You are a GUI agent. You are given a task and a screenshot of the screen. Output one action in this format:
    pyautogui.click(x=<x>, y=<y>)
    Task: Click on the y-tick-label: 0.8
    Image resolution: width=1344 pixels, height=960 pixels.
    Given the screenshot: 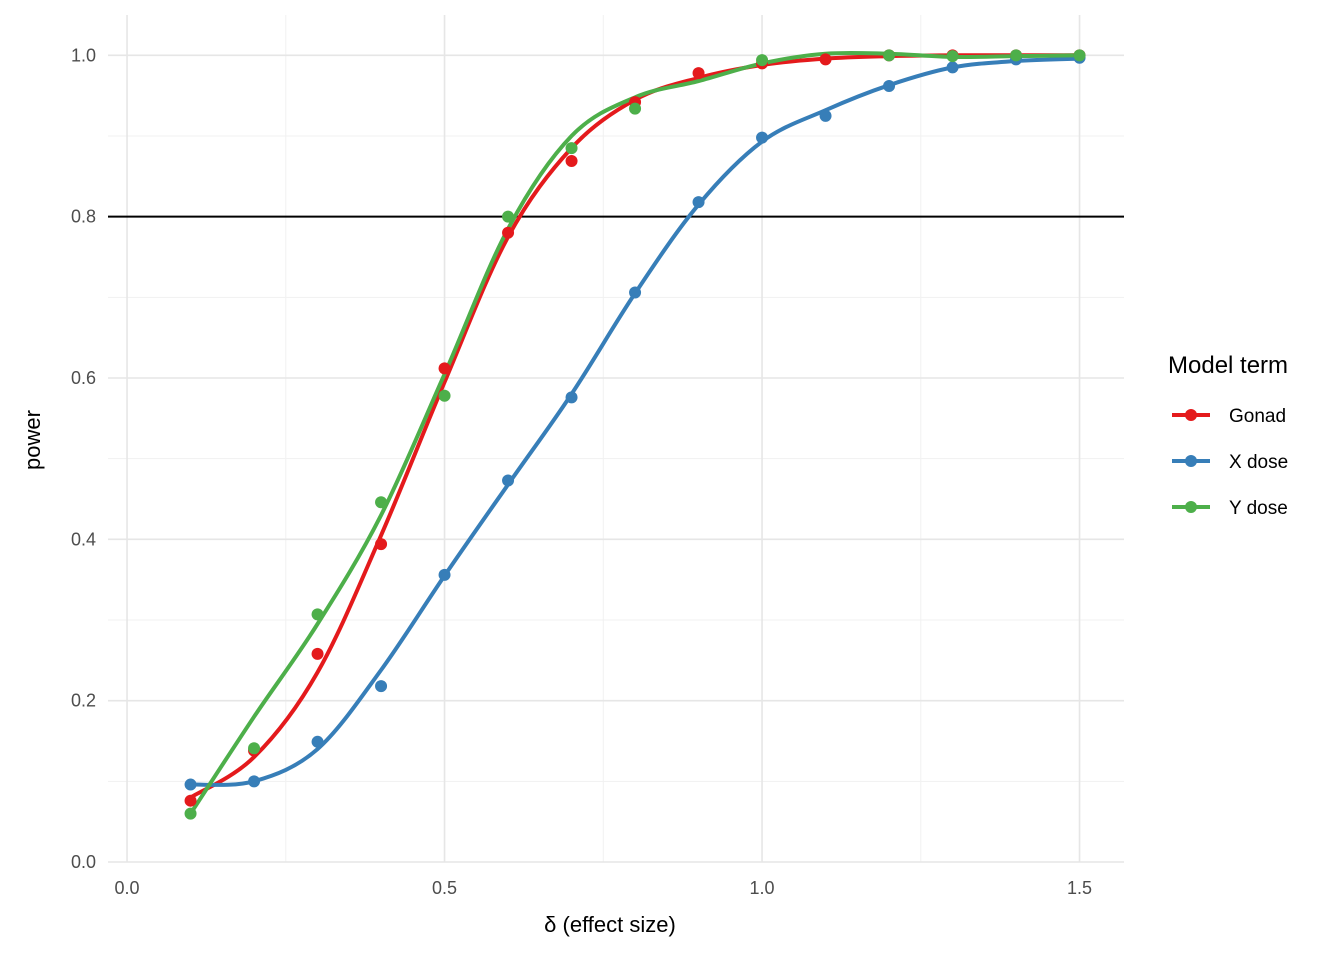 What is the action you would take?
    pyautogui.click(x=83, y=217)
    